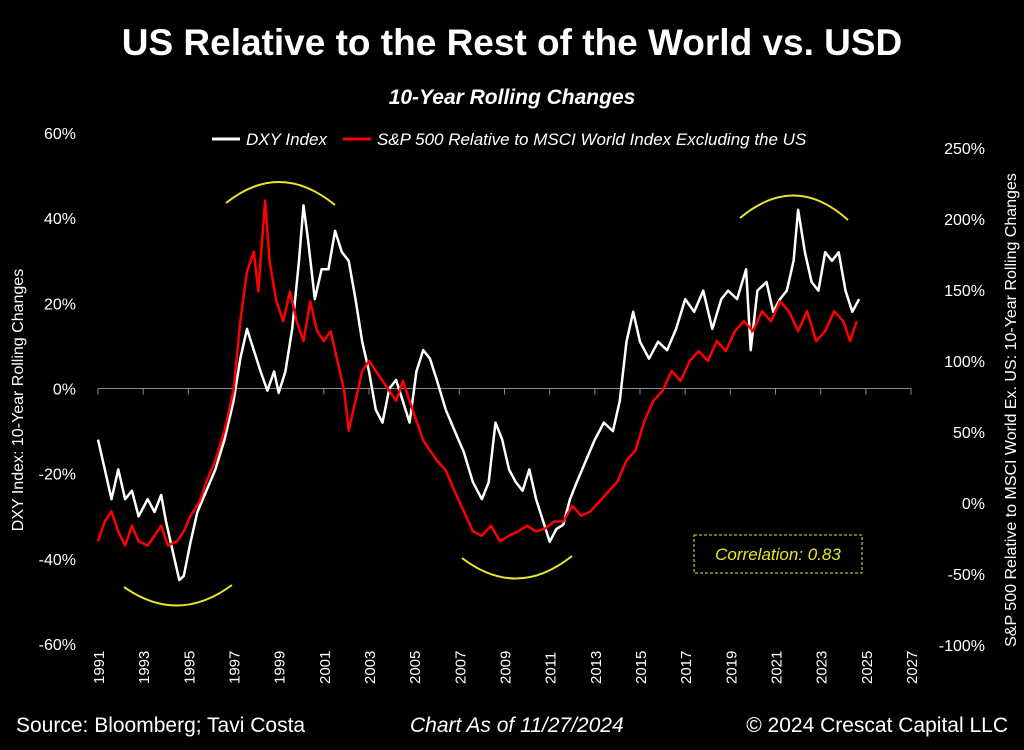  What do you see at coordinates (512, 97) in the screenshot?
I see `chart-subtitle: 10-Year Rolling Changes` at bounding box center [512, 97].